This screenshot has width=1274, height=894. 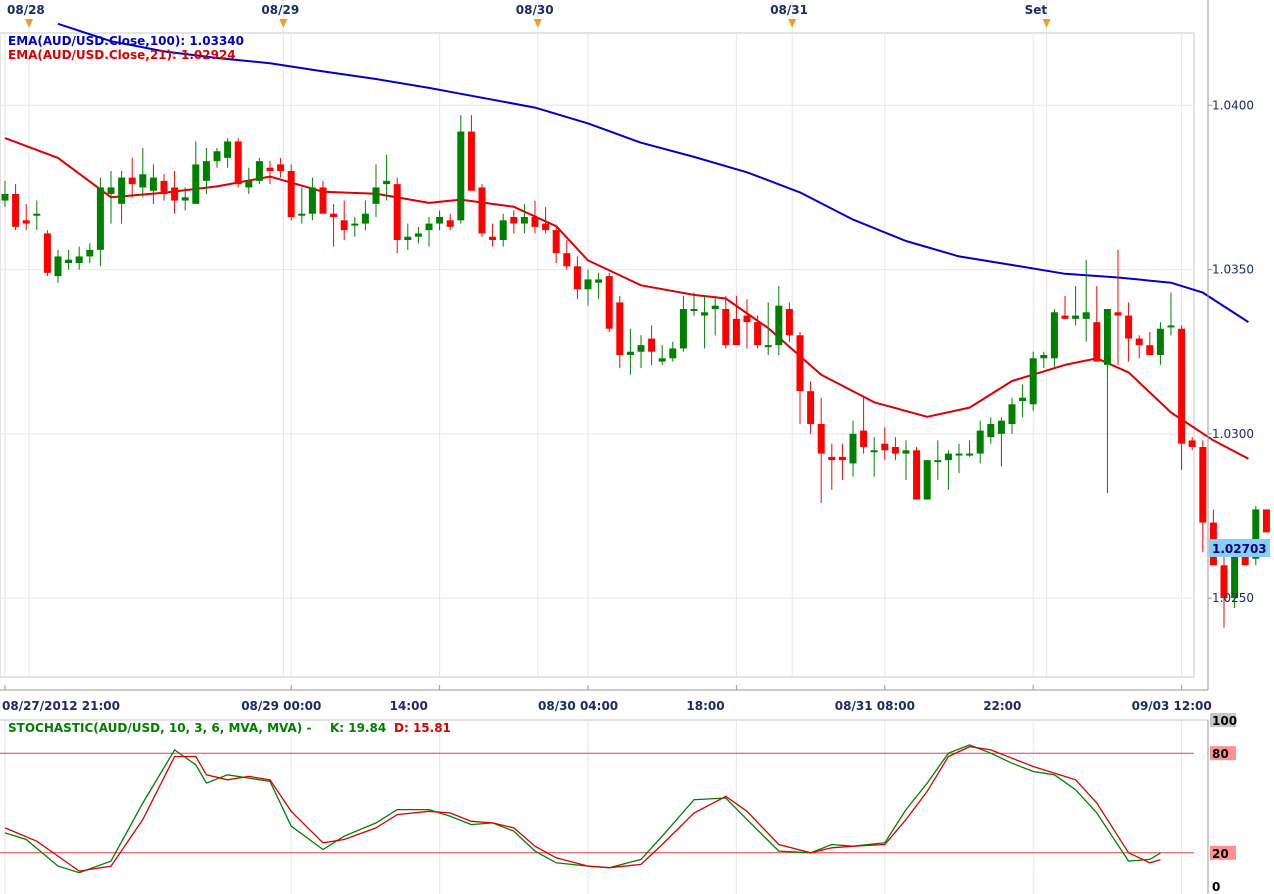 I want to click on last-price-badge, so click(x=1239, y=548).